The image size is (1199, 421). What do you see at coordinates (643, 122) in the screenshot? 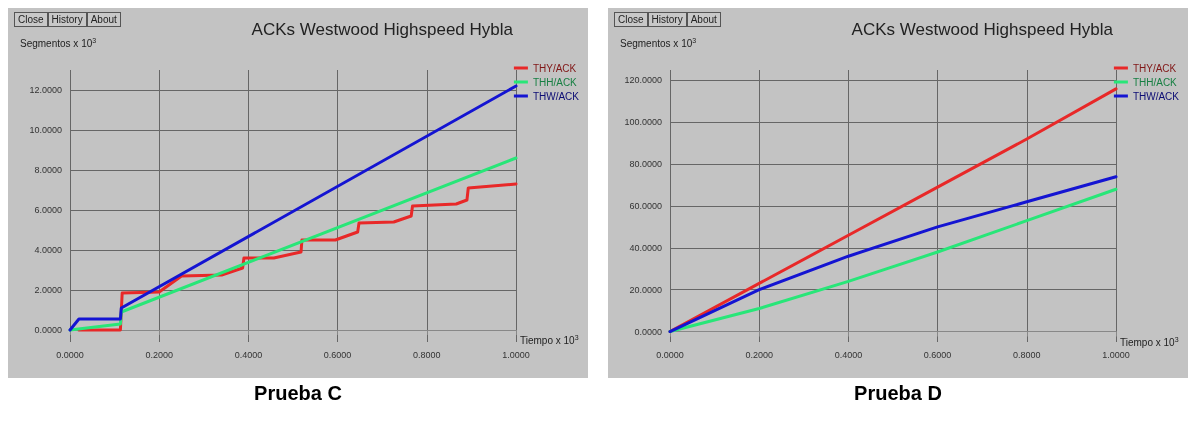
I see `y-tick-label: 100.0000` at bounding box center [643, 122].